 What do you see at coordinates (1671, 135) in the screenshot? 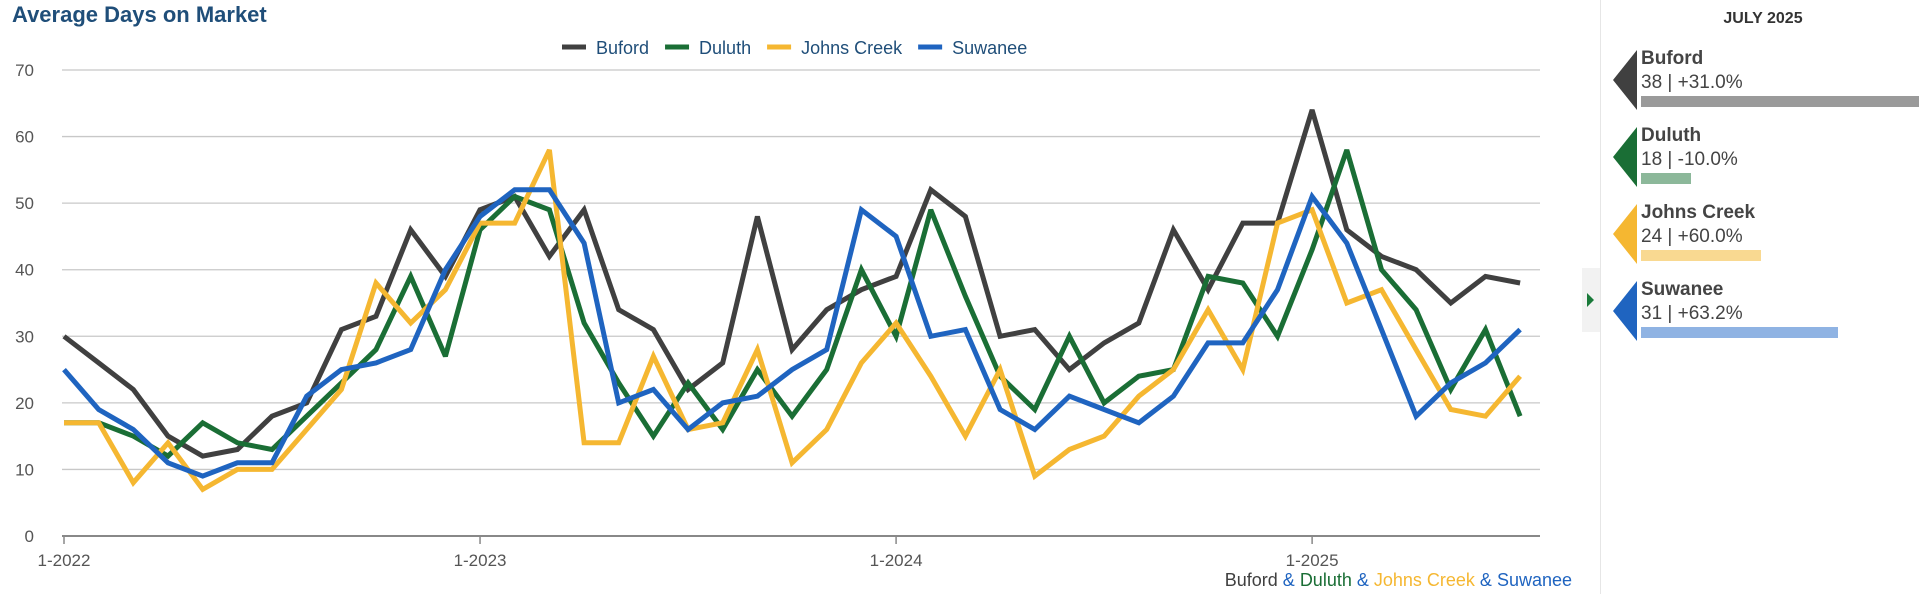
I see `card-name: Duluth` at bounding box center [1671, 135].